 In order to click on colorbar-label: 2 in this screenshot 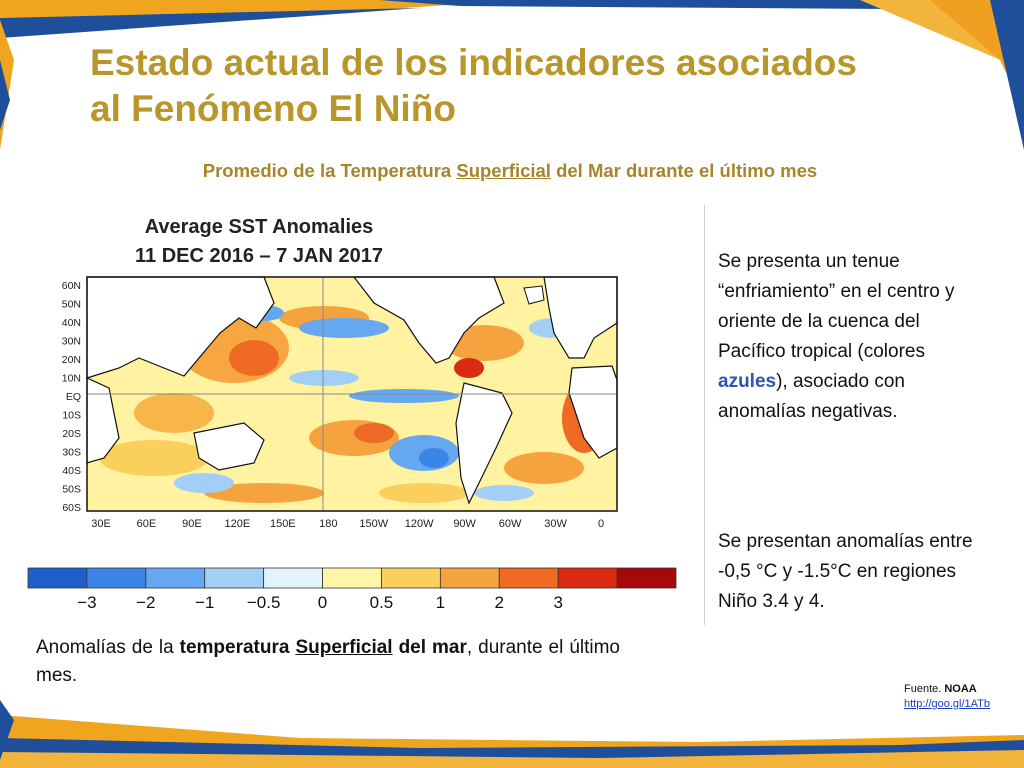, I will do `click(499, 602)`.